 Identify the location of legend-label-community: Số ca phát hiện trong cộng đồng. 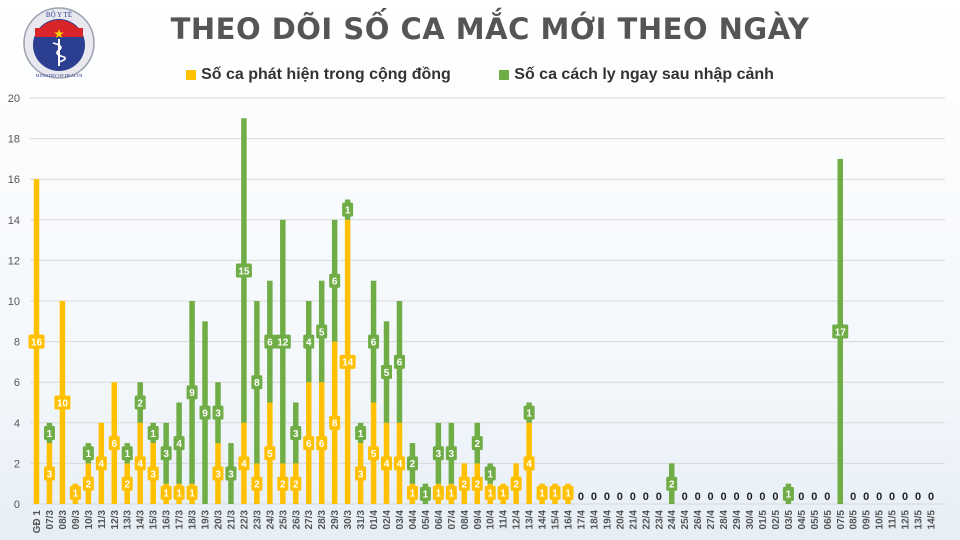
(326, 74).